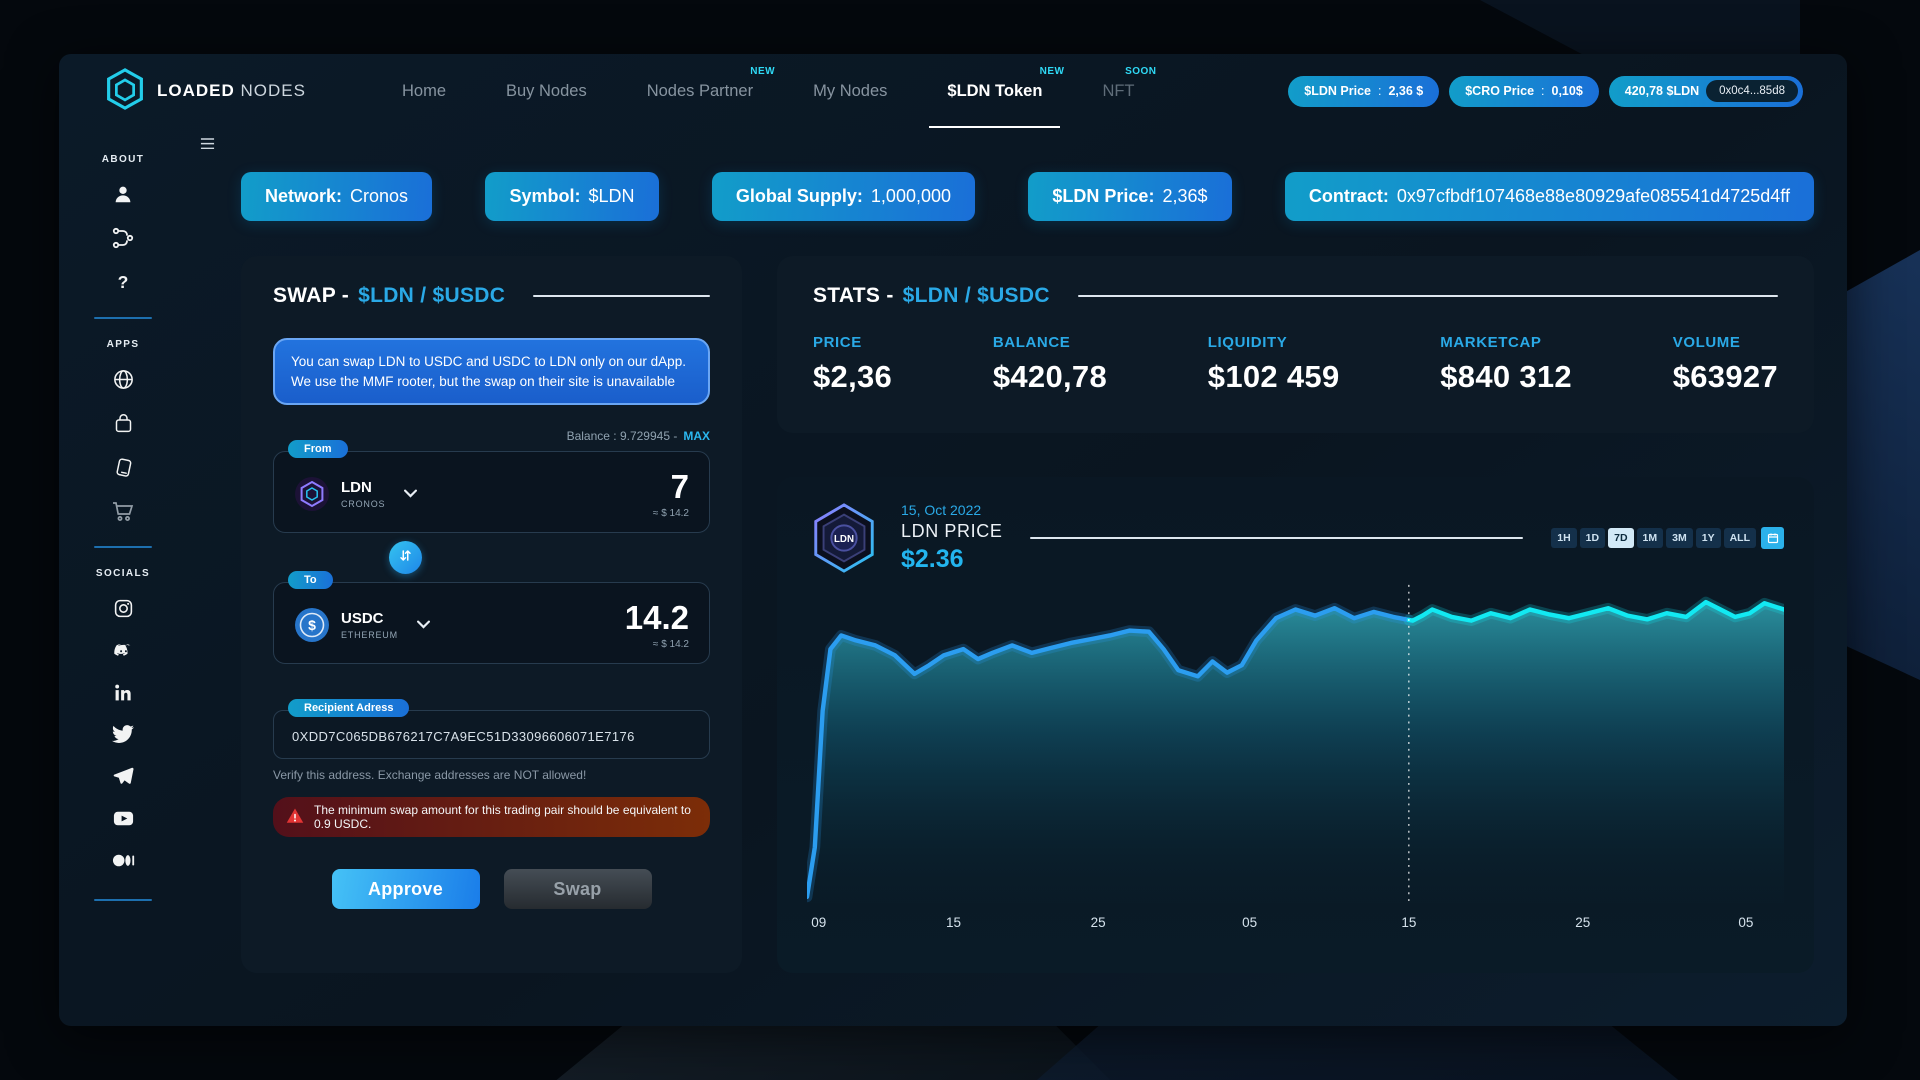 The height and width of the screenshot is (1080, 1920). Describe the element at coordinates (491, 618) in the screenshot. I see `to-token-box: To $ USDC ETHEREUM` at that location.